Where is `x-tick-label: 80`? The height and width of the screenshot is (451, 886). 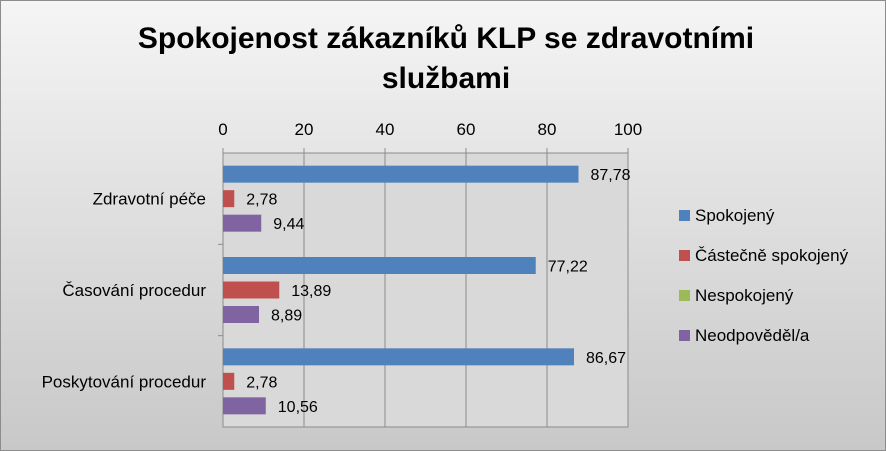 x-tick-label: 80 is located at coordinates (547, 129).